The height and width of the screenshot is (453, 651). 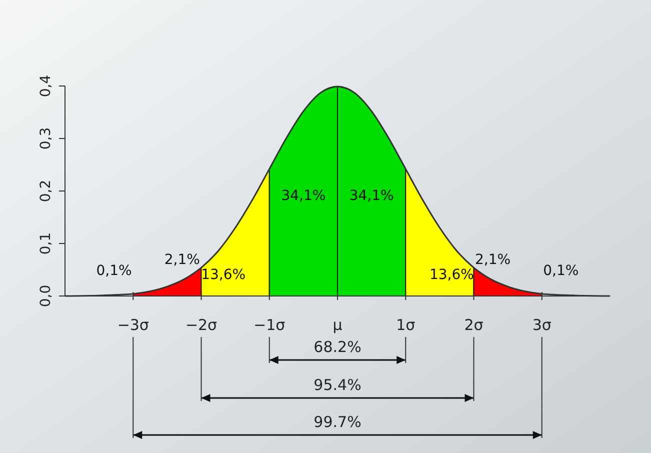 What do you see at coordinates (223, 275) in the screenshot?
I see `annotation: 13,6%` at bounding box center [223, 275].